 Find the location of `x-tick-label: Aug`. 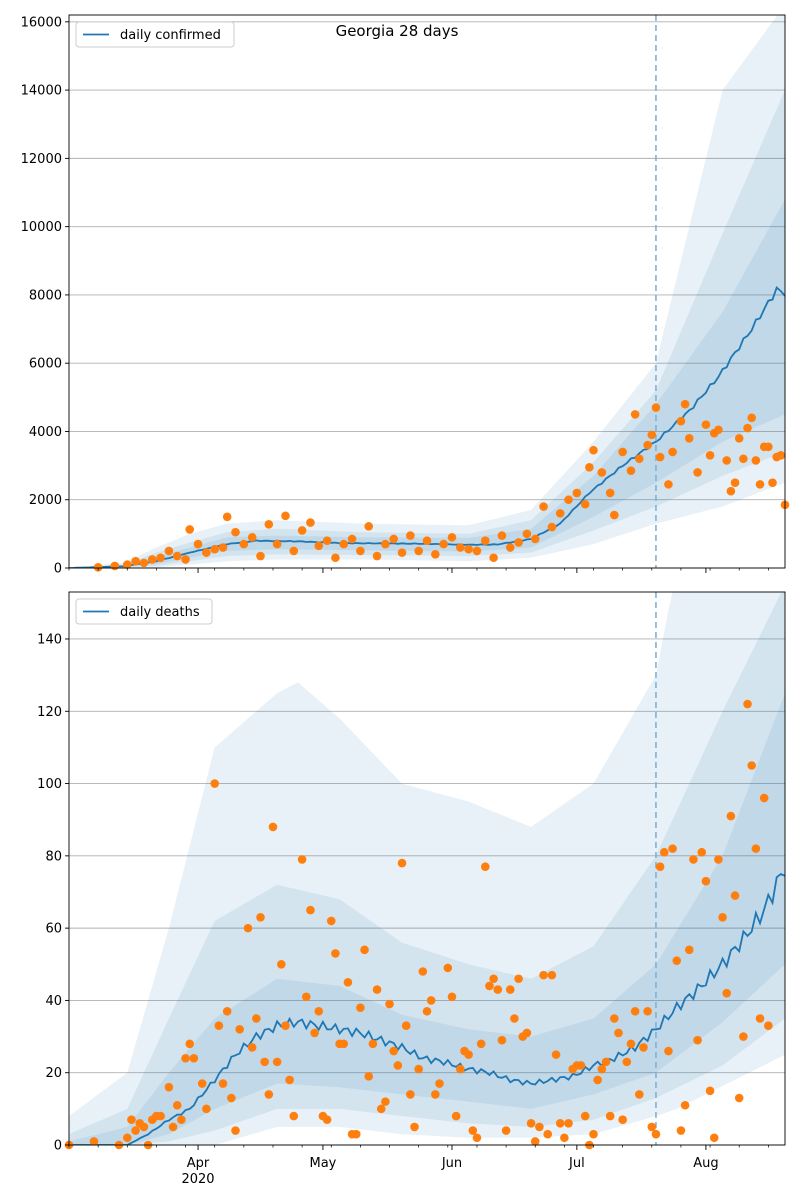

x-tick-label: Aug is located at coordinates (705, 1163).